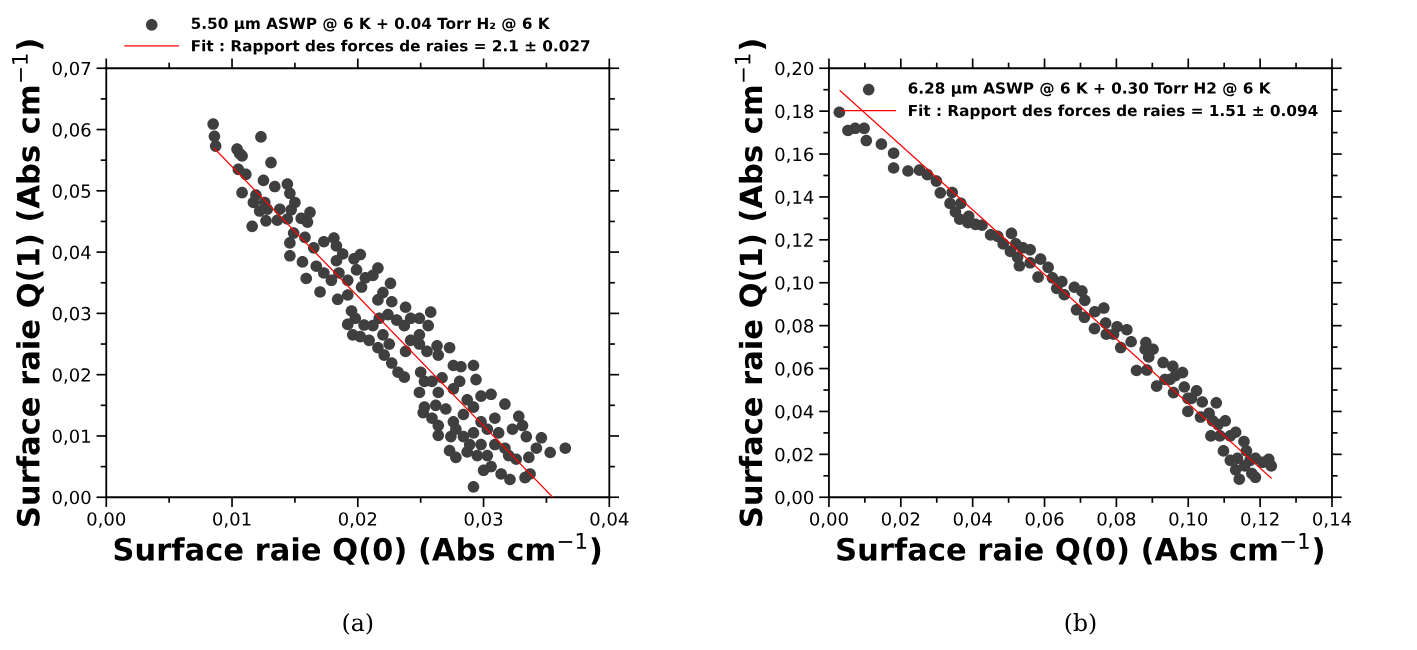  I want to click on legend-label: 6.28 µm ASWP @ 6 K + 0.30 Torr H2 @ 6 K, so click(1090, 89).